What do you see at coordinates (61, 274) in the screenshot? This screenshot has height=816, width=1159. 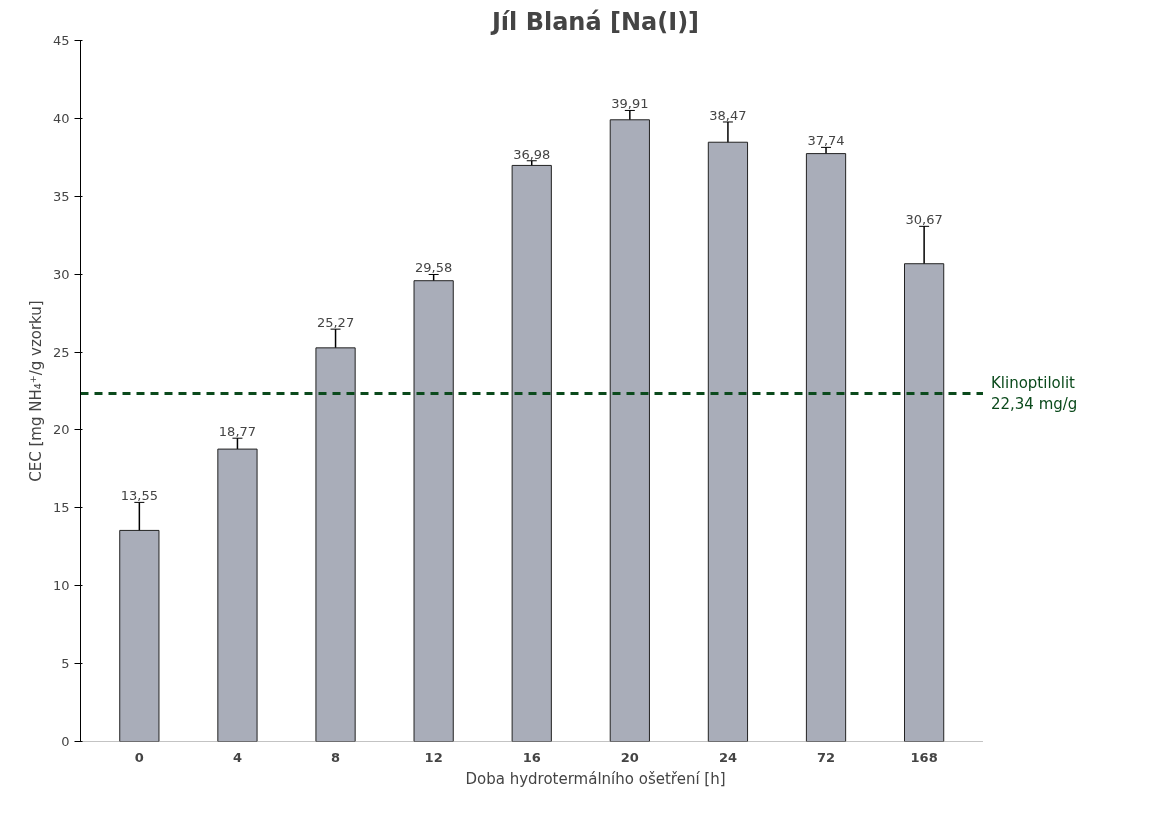 I see `y-tick-label: 30` at bounding box center [61, 274].